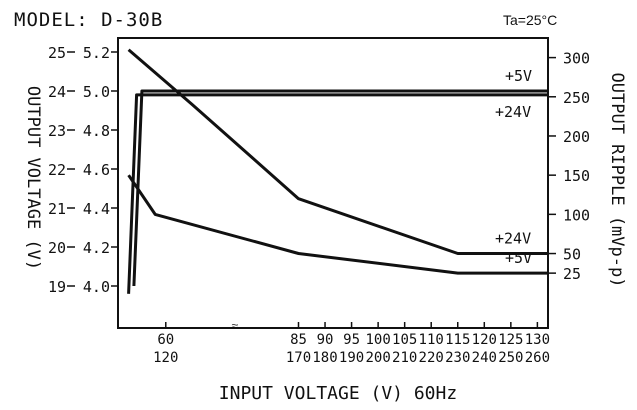 Image resolution: width=637 pixels, height=410 pixels. Describe the element at coordinates (537, 340) in the screenshot. I see `x-tick-label-row1: 130` at that location.